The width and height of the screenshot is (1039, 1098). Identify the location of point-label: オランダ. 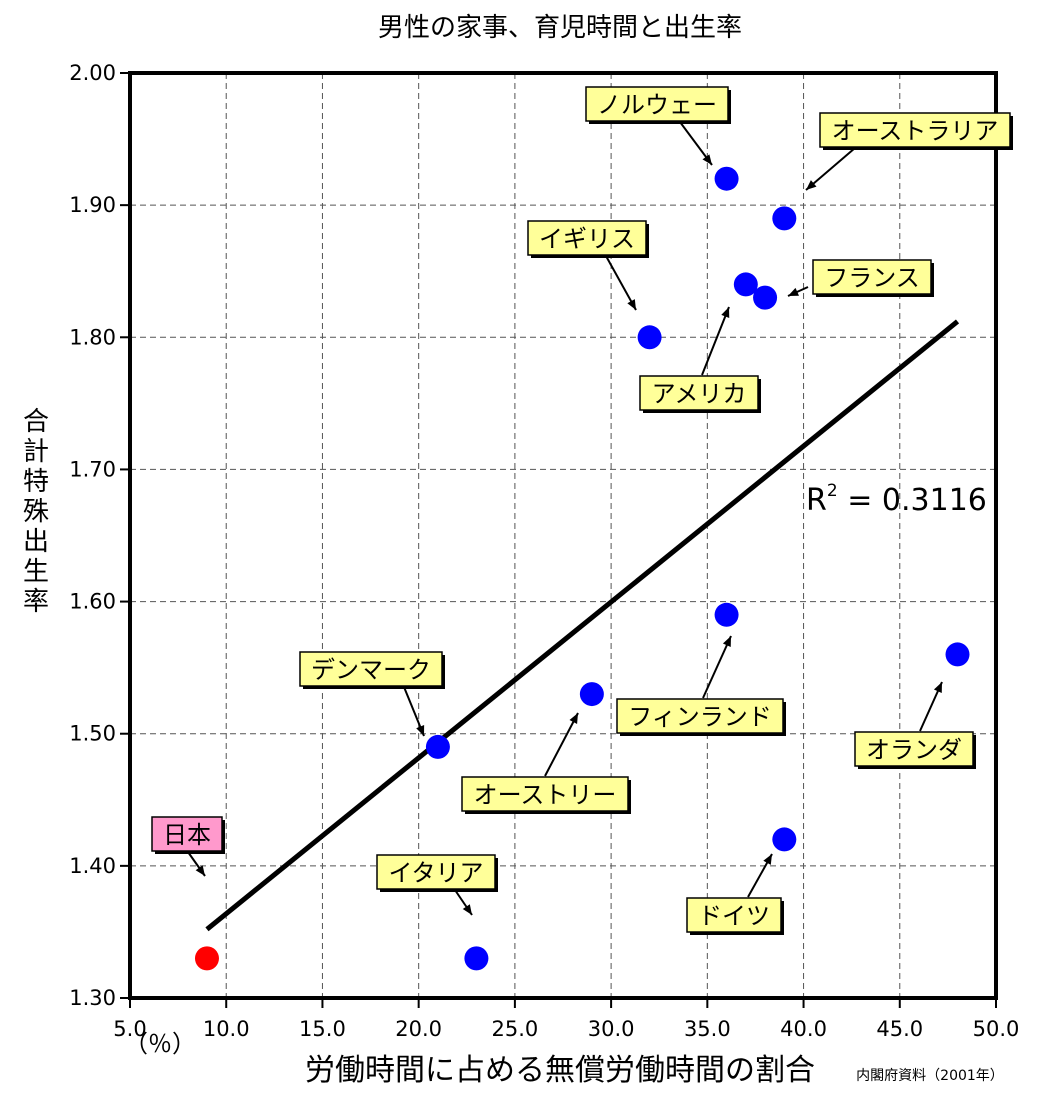
(914, 750).